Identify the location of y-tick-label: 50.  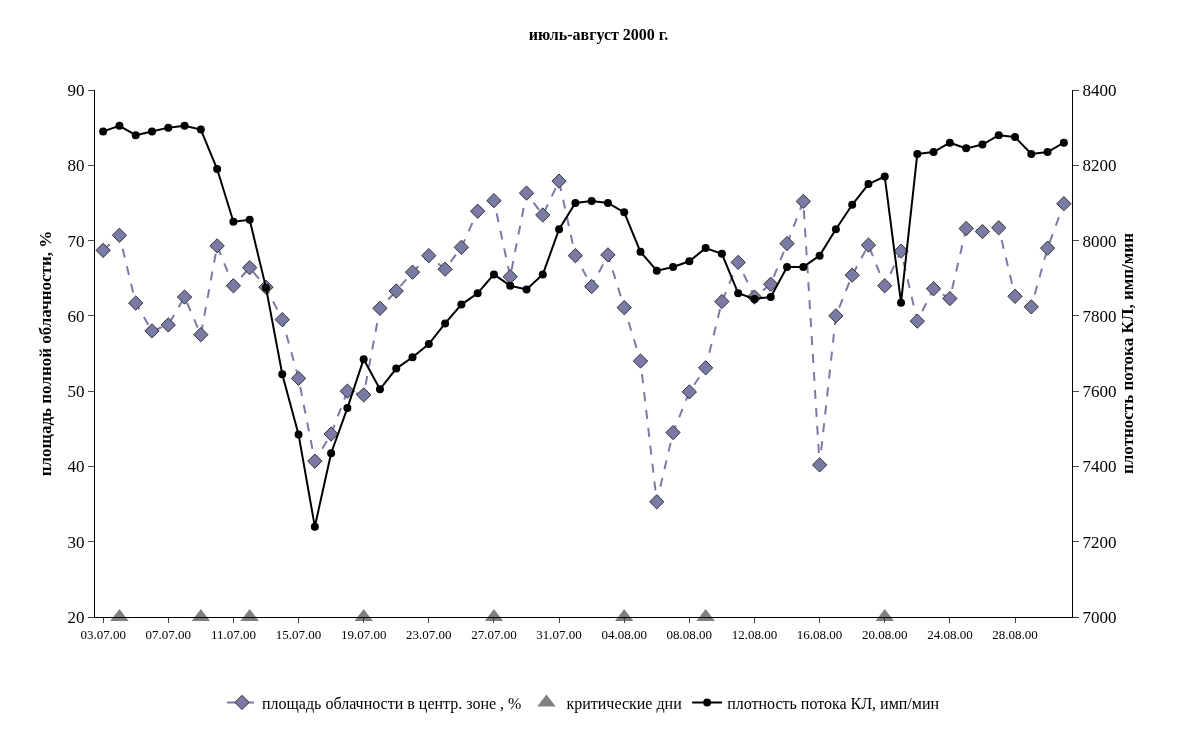
(76, 392).